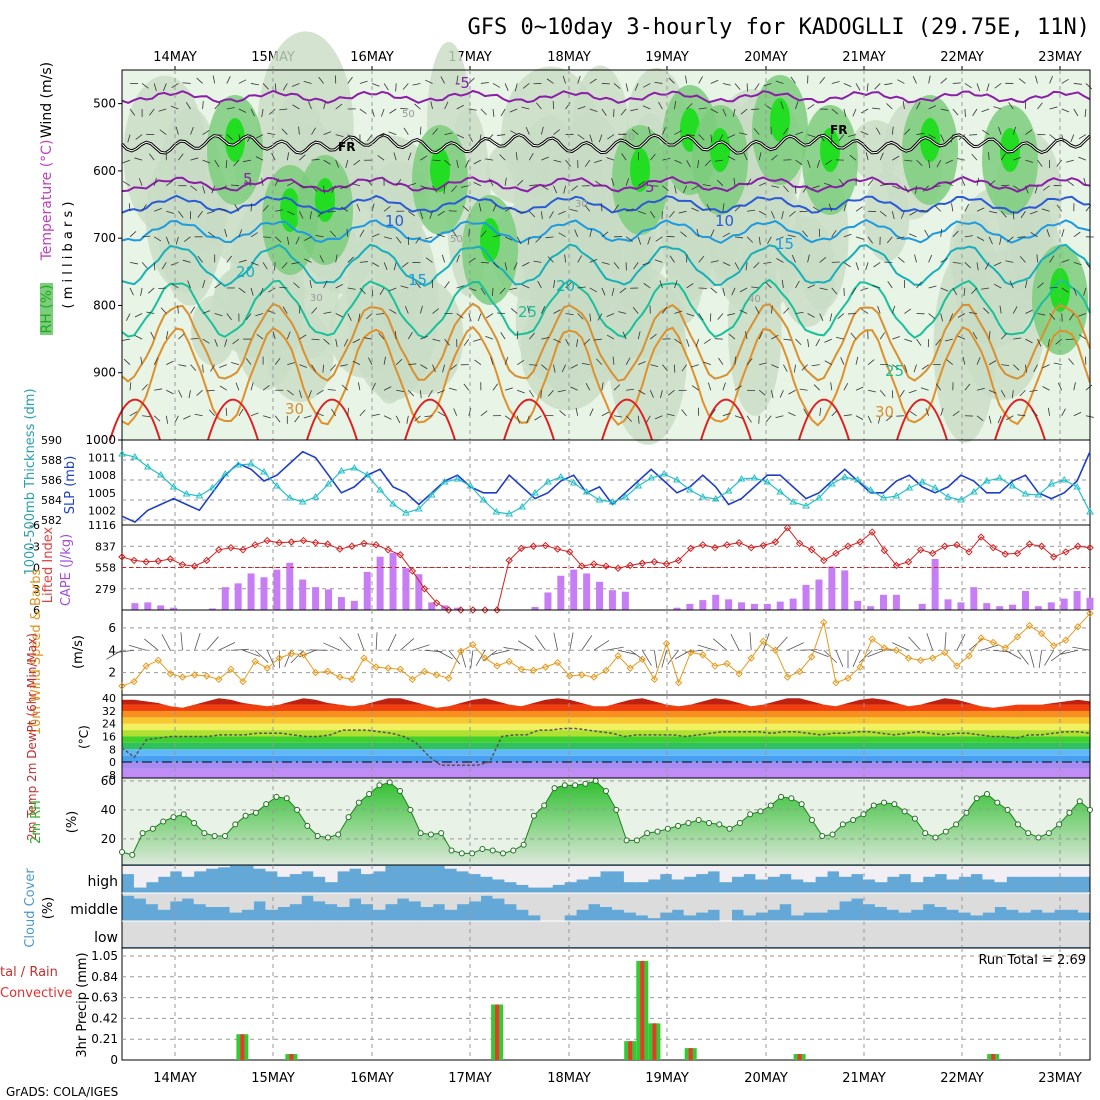 Image resolution: width=1100 pixels, height=1100 pixels. What do you see at coordinates (394, 221) in the screenshot?
I see `contour-label: 10` at bounding box center [394, 221].